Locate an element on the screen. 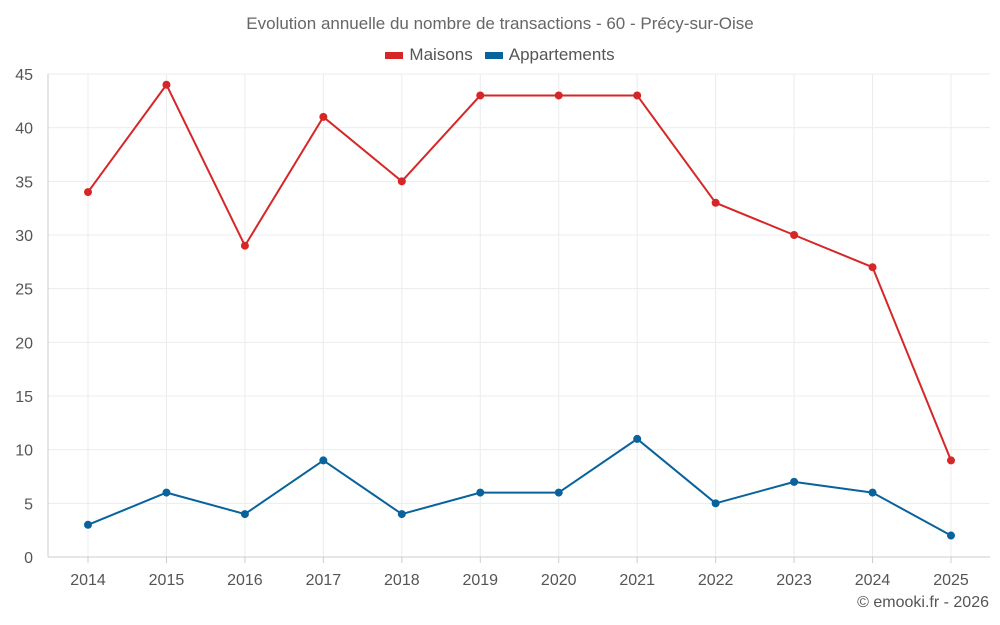 Image resolution: width=1000 pixels, height=625 pixels. x-tick-label: 2024 is located at coordinates (873, 580).